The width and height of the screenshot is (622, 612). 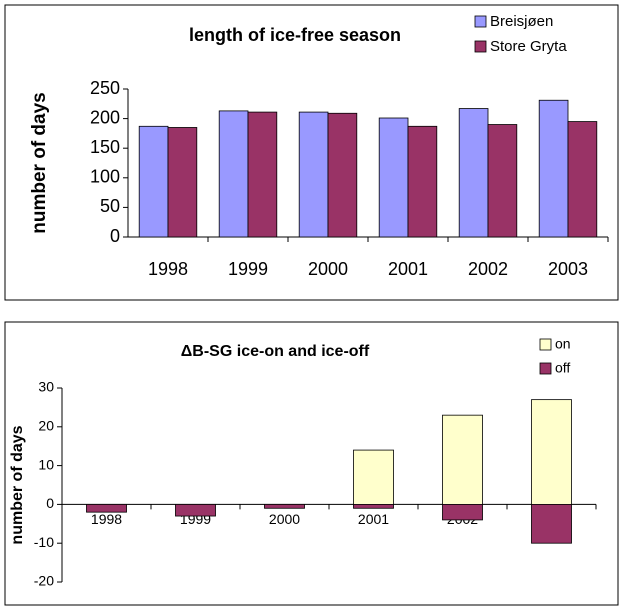 What do you see at coordinates (46, 387) in the screenshot?
I see `y-tick-label: 30` at bounding box center [46, 387].